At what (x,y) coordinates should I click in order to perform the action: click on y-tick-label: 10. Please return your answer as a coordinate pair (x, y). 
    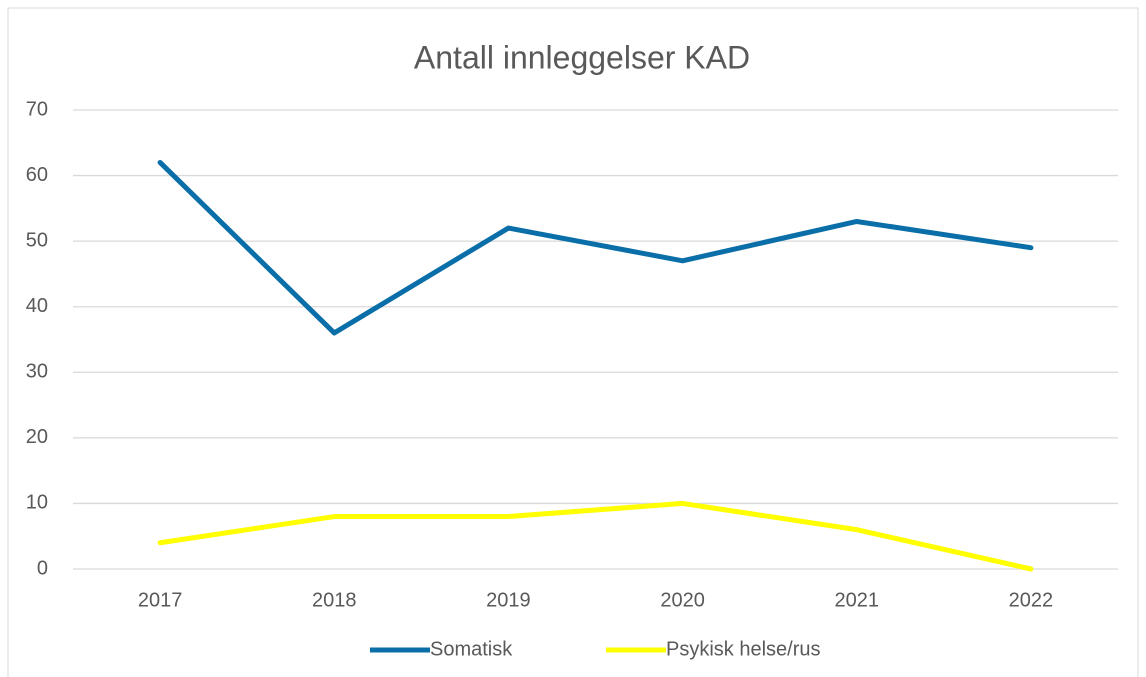
    Looking at the image, I should click on (37, 503).